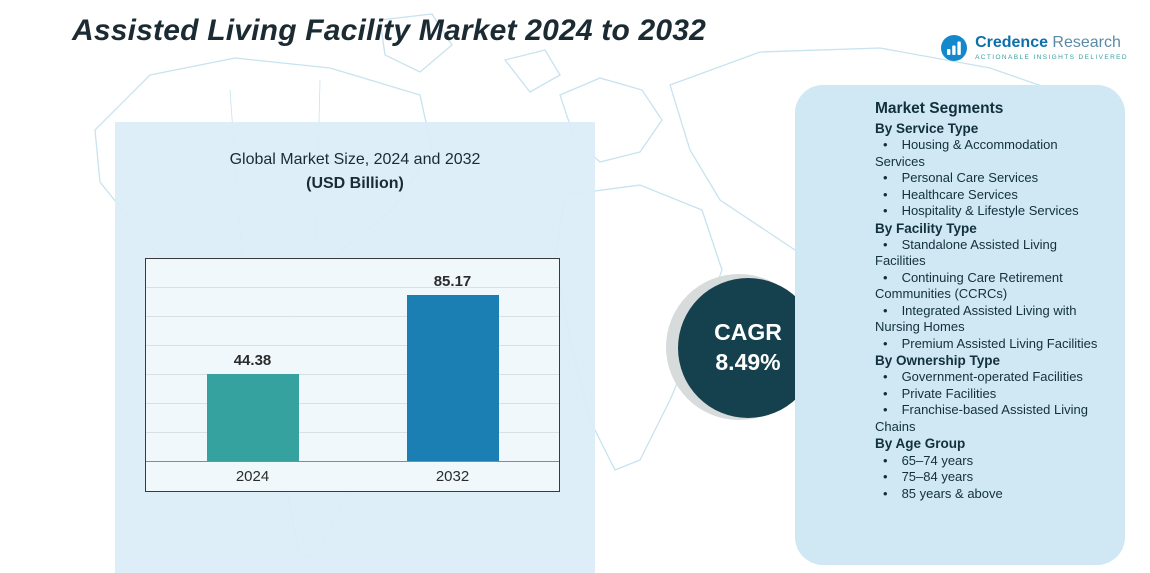 The width and height of the screenshot is (1150, 573). Describe the element at coordinates (990, 195) in the screenshot. I see `list-item: Healthcare Services` at that location.